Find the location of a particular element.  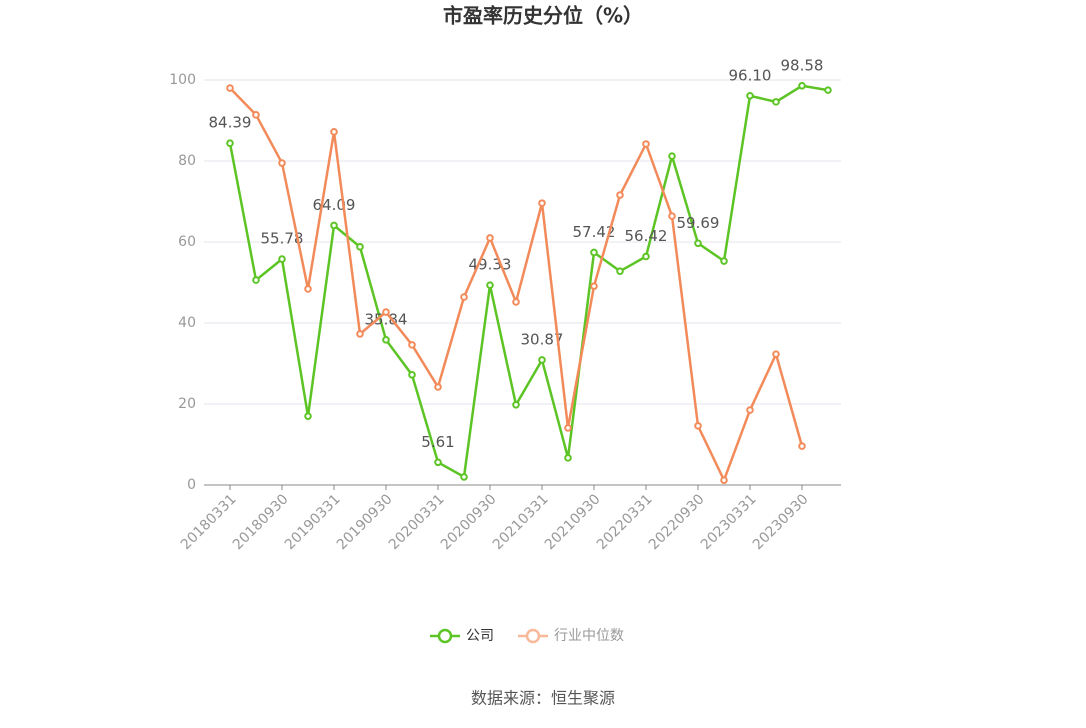

x-tick-label: 20180930 is located at coordinates (261, 522).